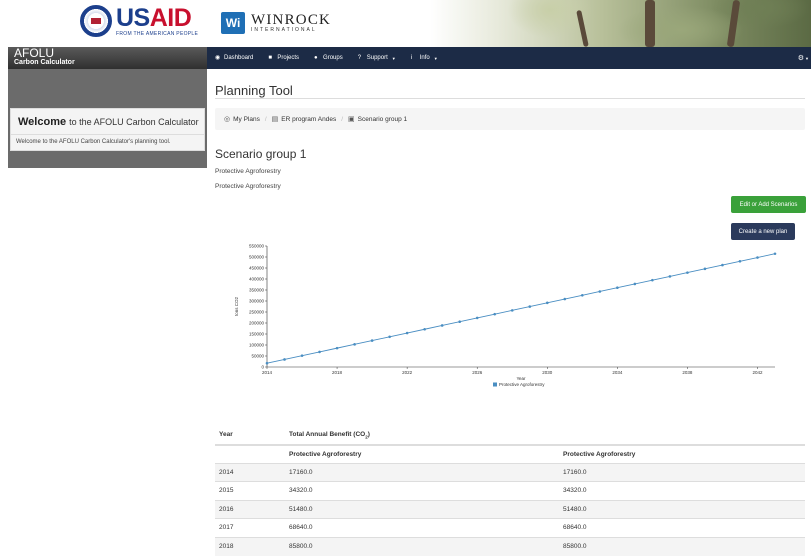 This screenshot has height=557, width=811. Describe the element at coordinates (271, 58) in the screenshot. I see `briefcase-icon: ■` at that location.